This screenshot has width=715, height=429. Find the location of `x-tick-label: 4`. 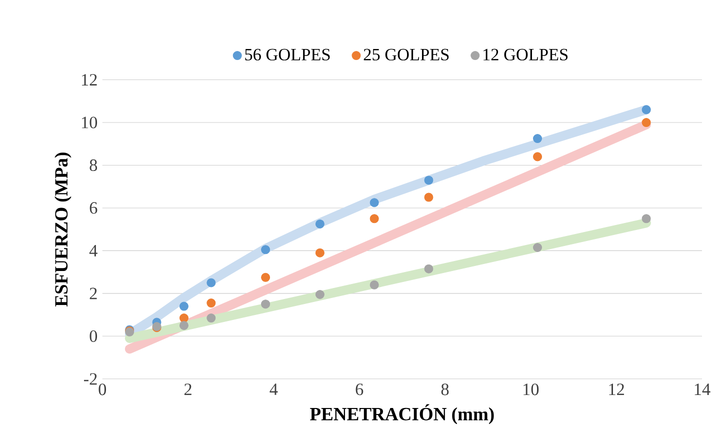

x-tick-label: 4 is located at coordinates (274, 390).